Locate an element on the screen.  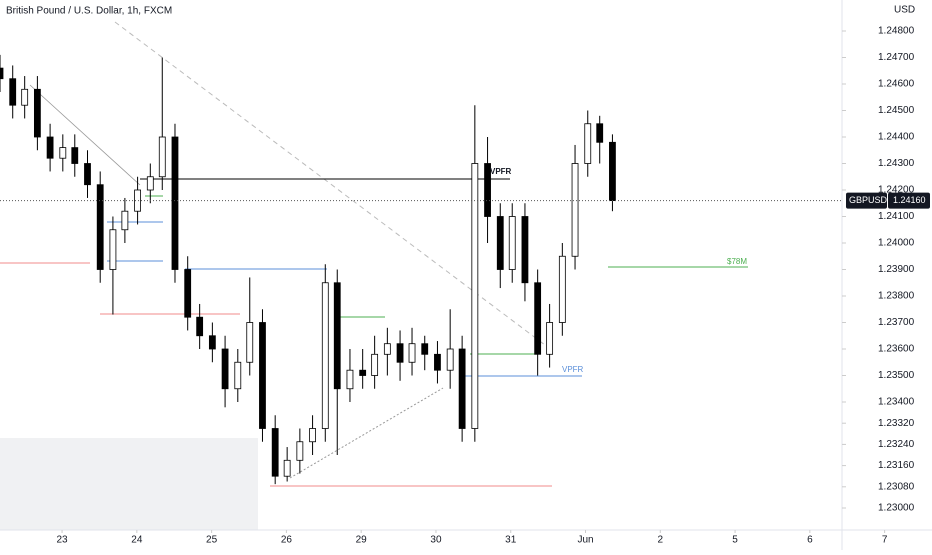
x-tick-label: 25 is located at coordinates (212, 540).